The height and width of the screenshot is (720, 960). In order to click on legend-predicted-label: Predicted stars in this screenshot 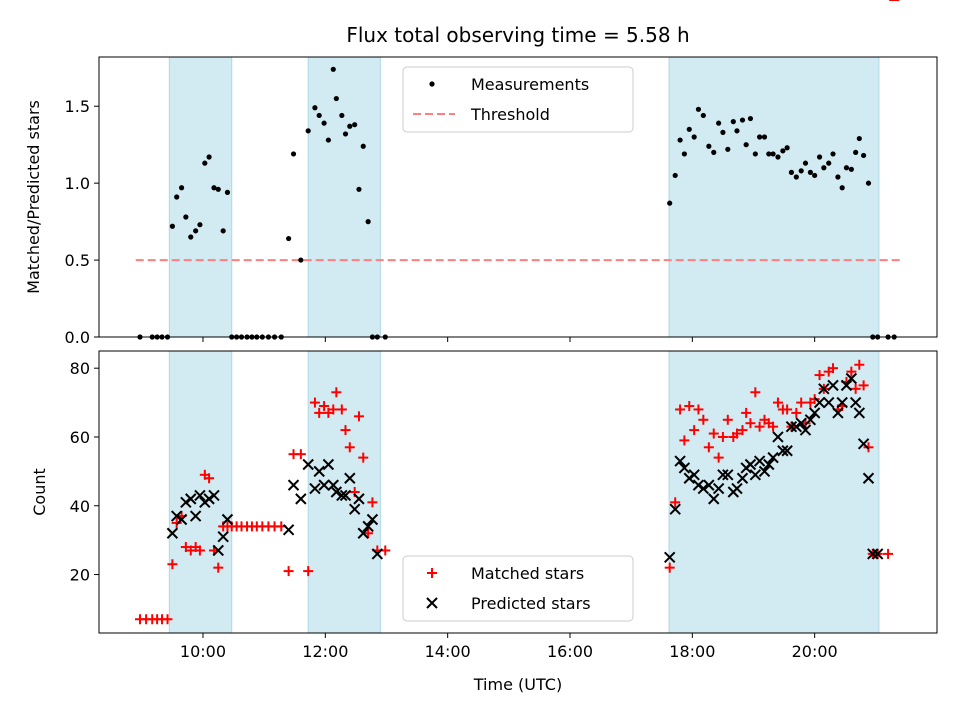, I will do `click(531, 603)`.